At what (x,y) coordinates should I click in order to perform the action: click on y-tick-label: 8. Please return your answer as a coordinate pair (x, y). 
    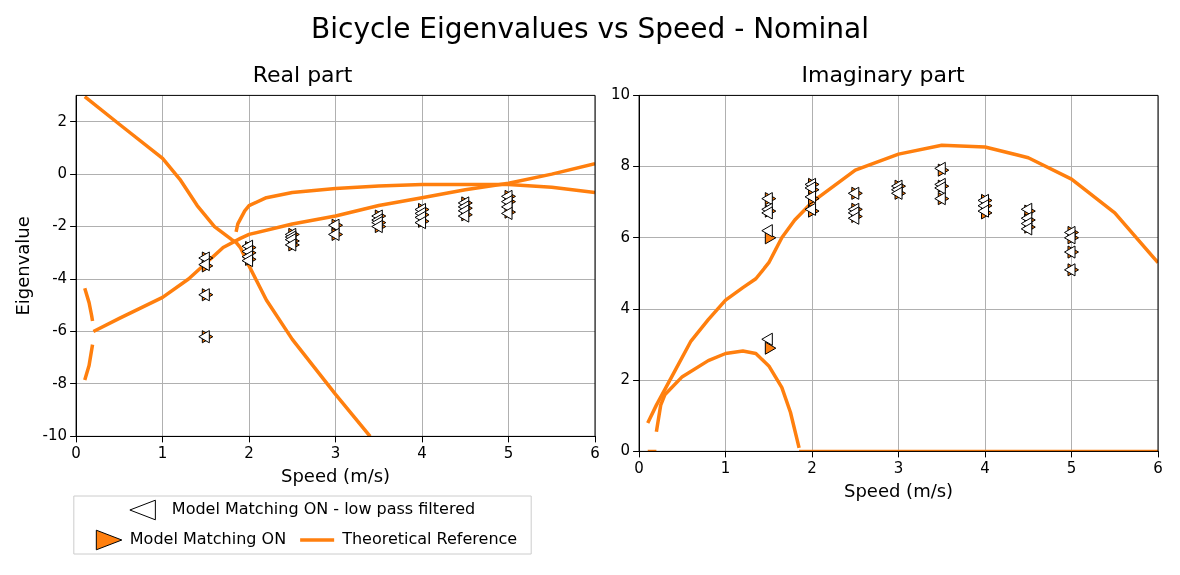
    Looking at the image, I should click on (625, 165).